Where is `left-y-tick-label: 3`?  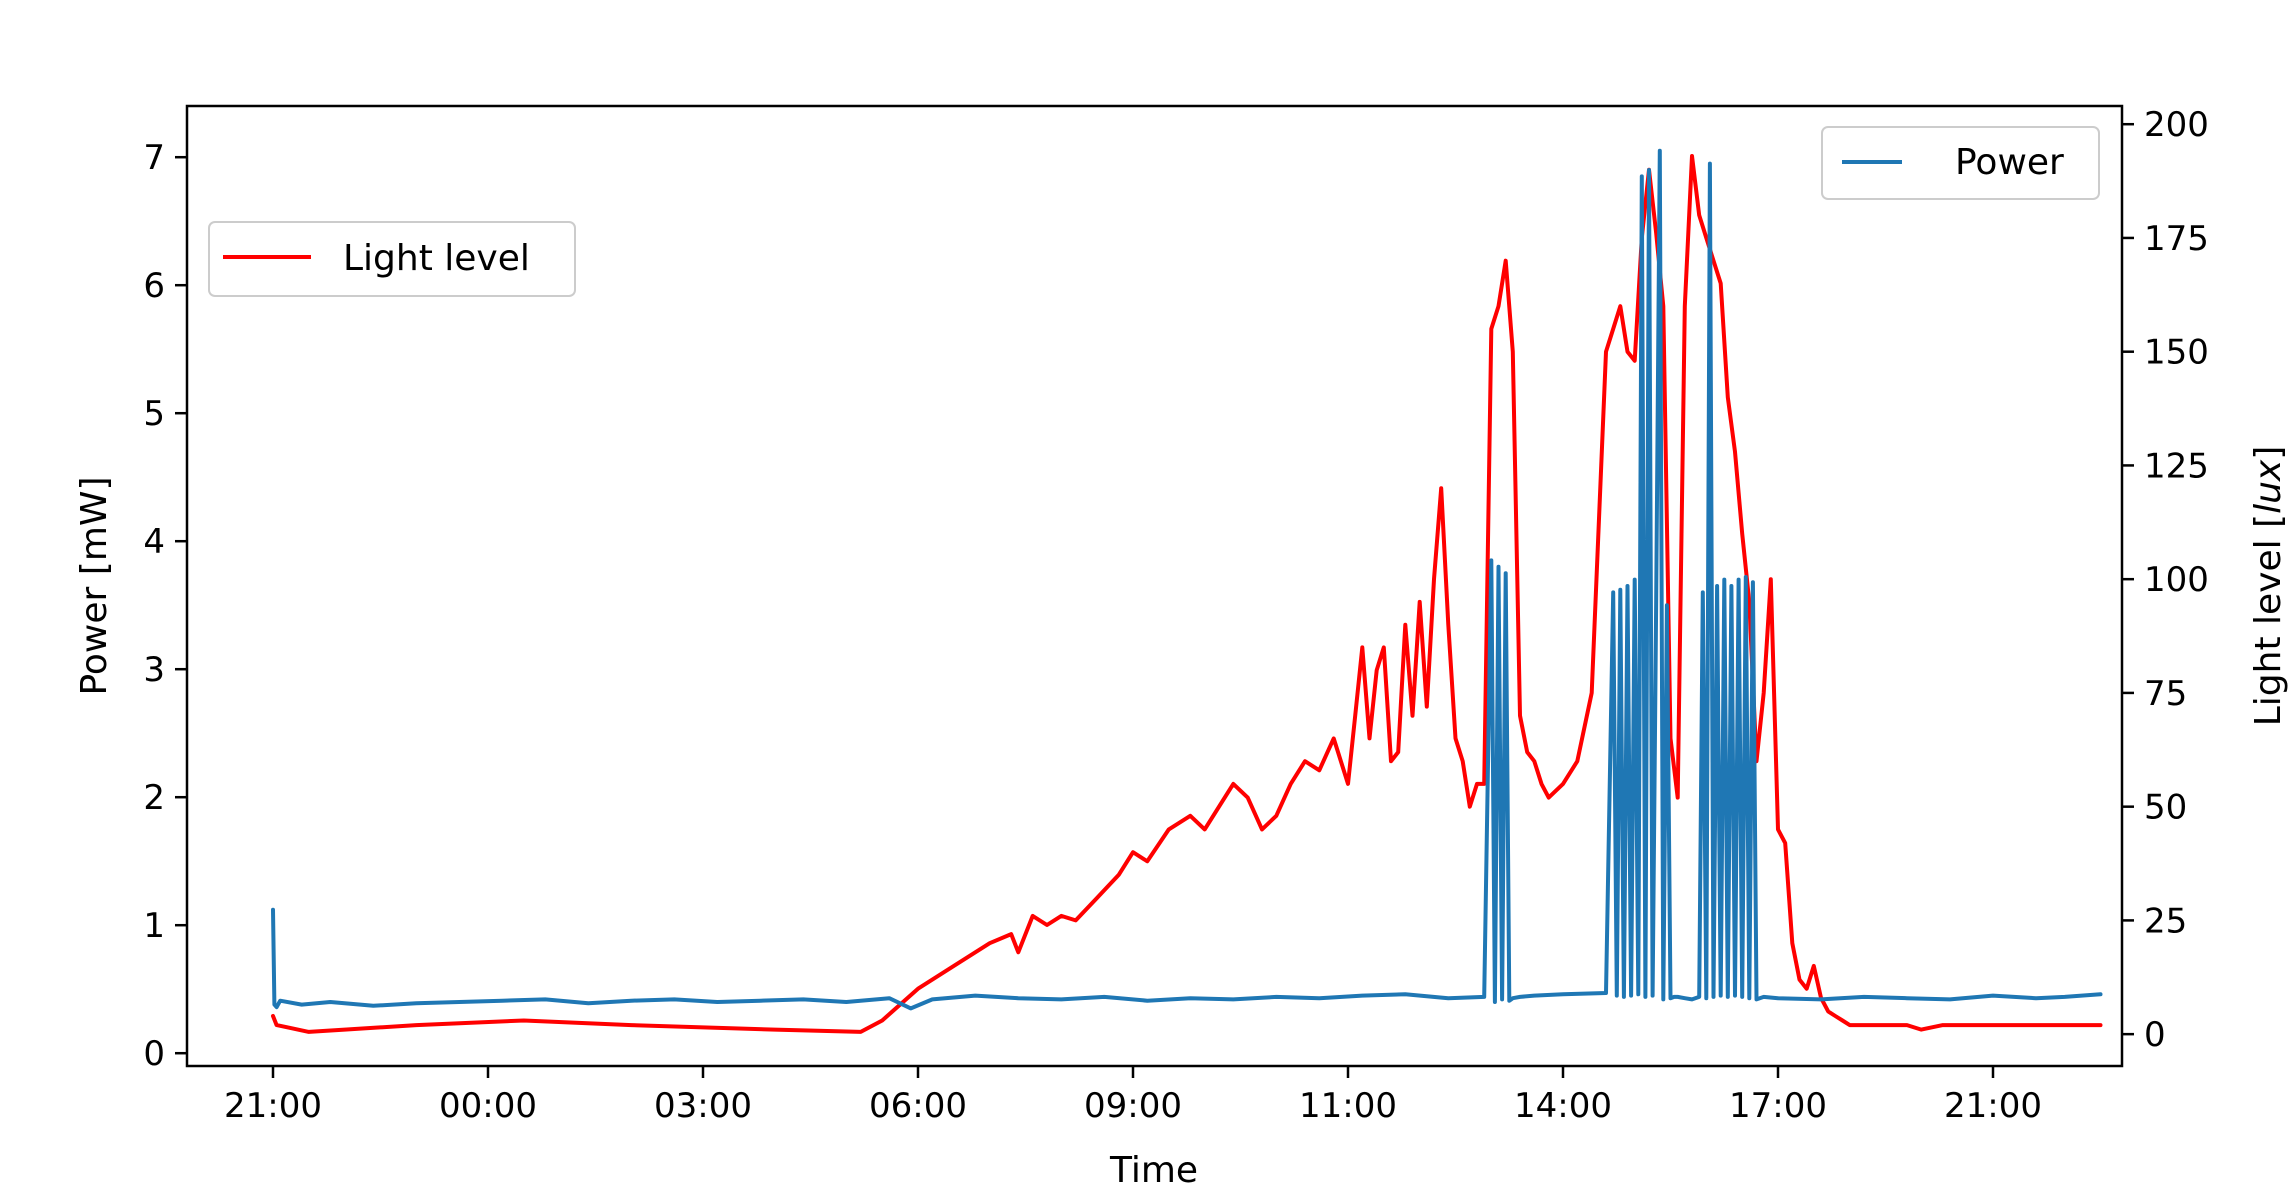 left-y-tick-label: 3 is located at coordinates (154, 670).